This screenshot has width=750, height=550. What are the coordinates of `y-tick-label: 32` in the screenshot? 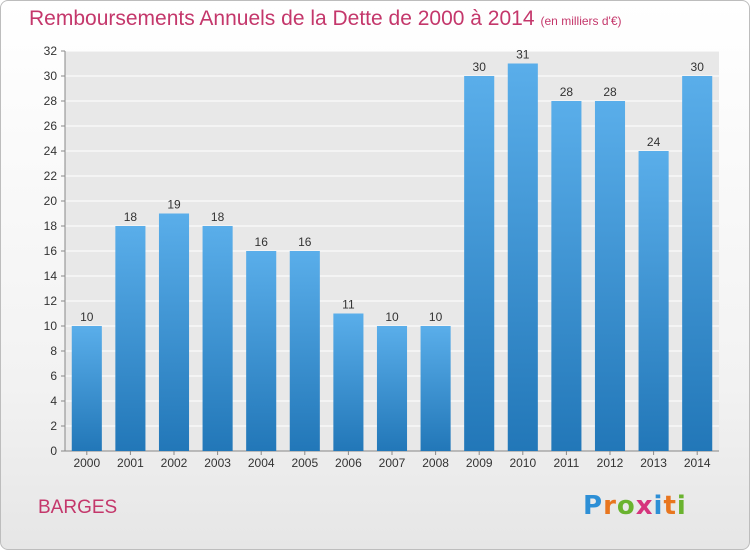 It's located at (51, 51).